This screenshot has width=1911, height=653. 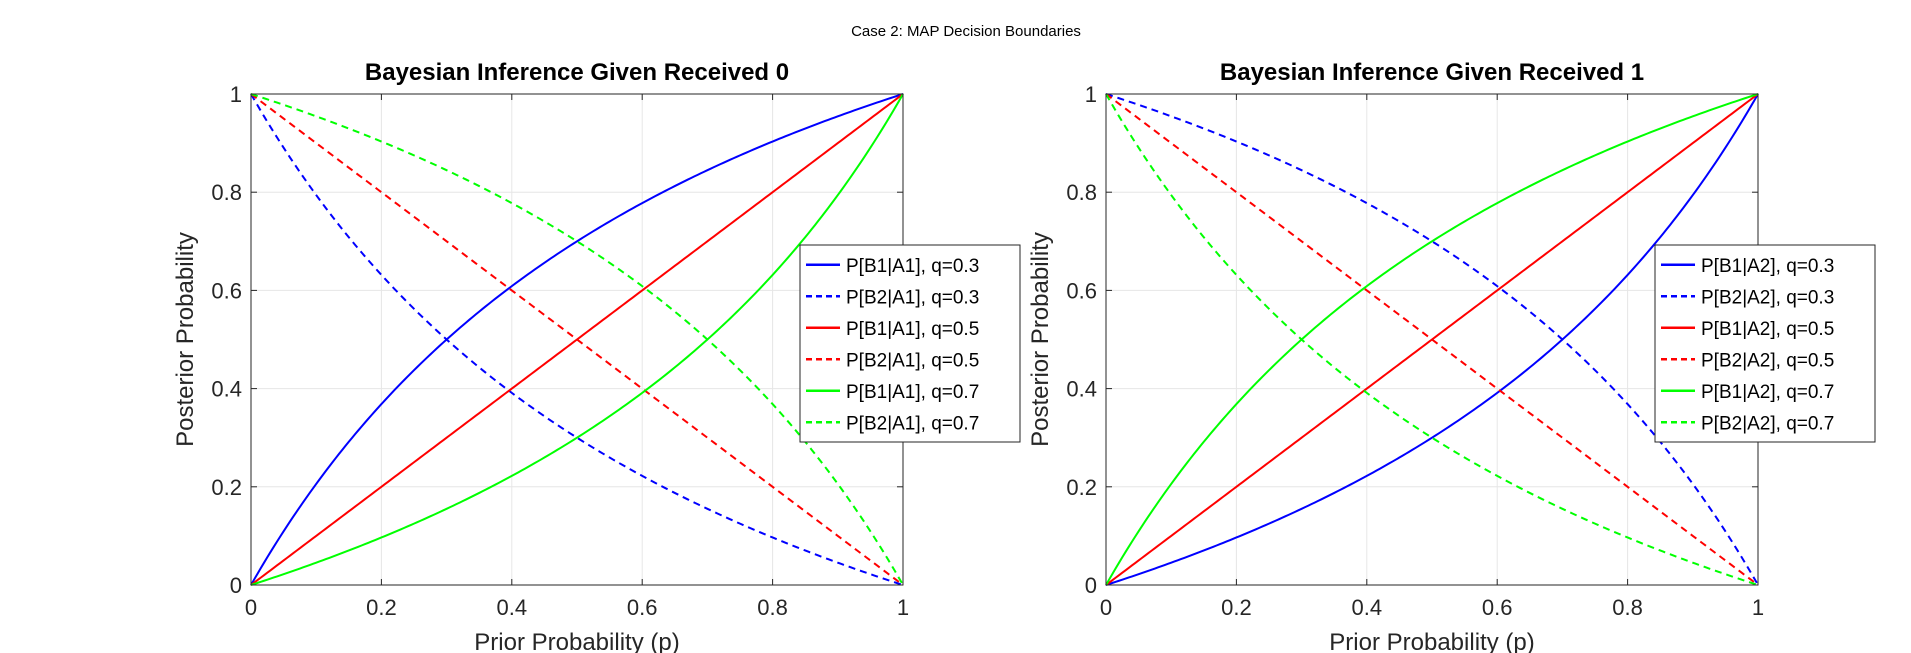 I want to click on legend-entry: P[B2|A1], q=0.3, so click(x=912, y=297).